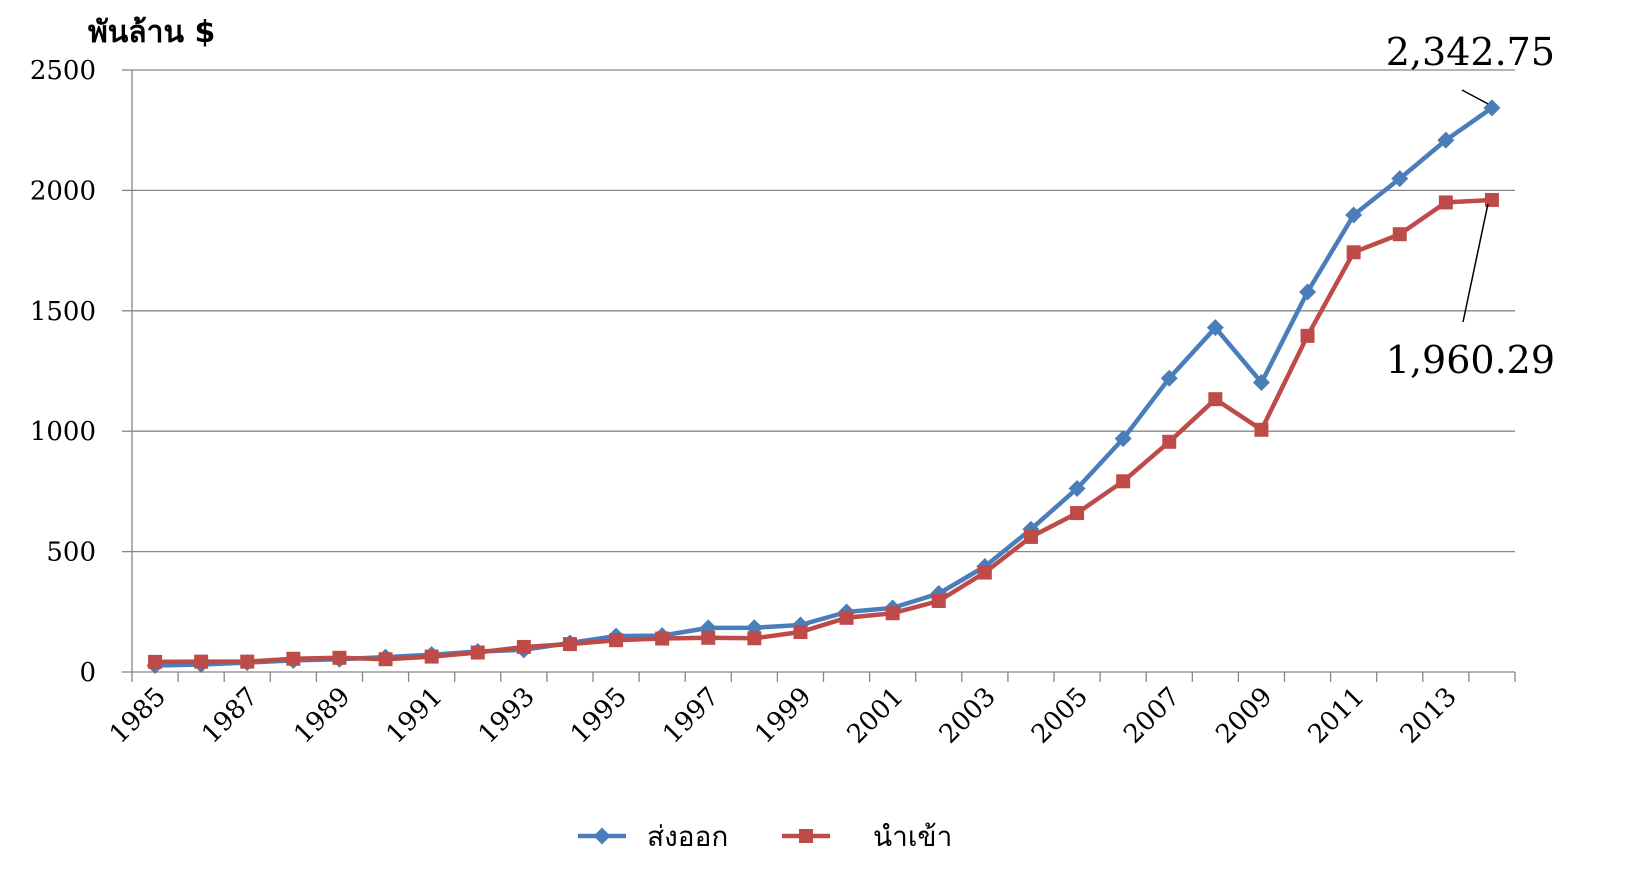  What do you see at coordinates (138, 716) in the screenshot?
I see `x-tick-label: 1985` at bounding box center [138, 716].